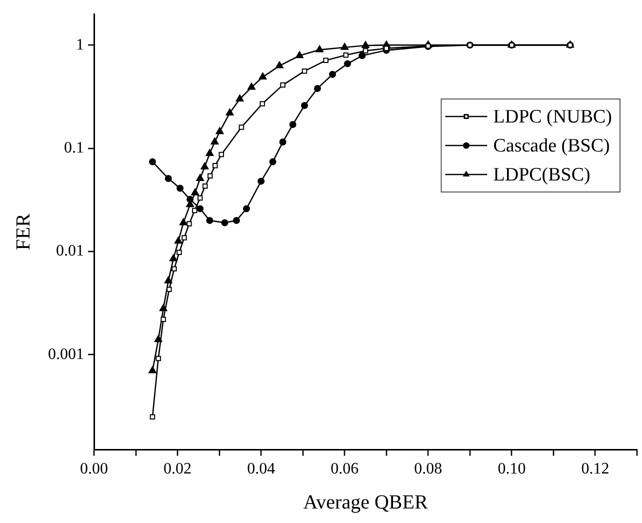 The height and width of the screenshot is (523, 642). Describe the element at coordinates (74, 148) in the screenshot. I see `y-tick-label: 0.1` at that location.